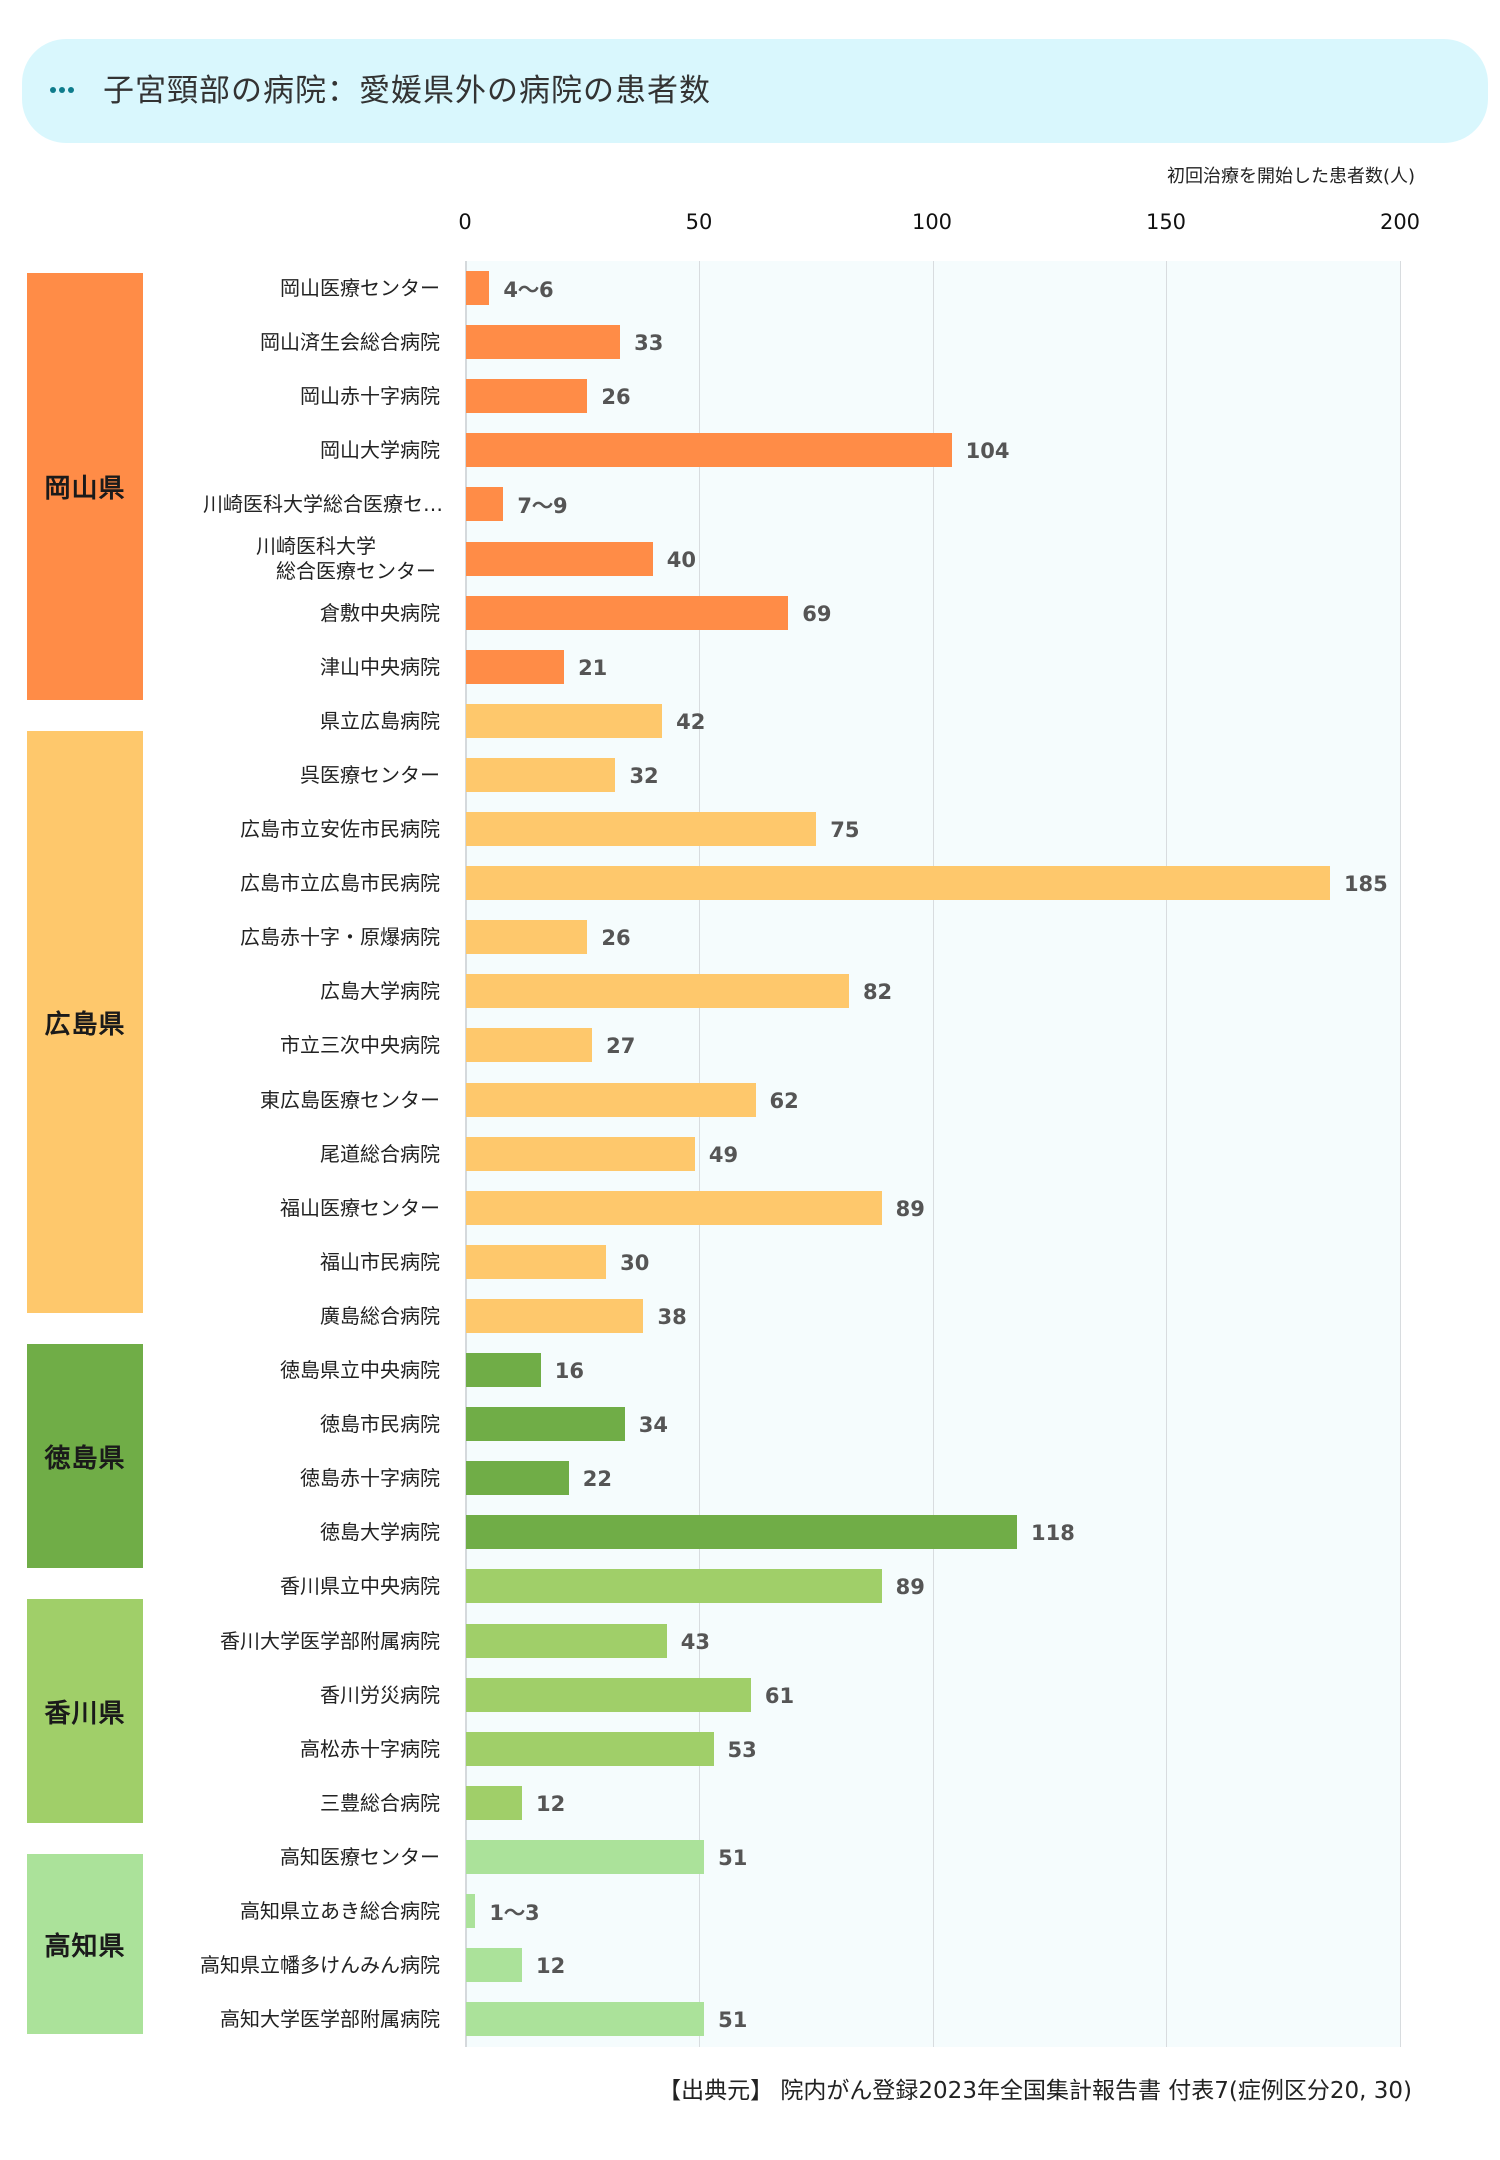 The height and width of the screenshot is (2160, 1500). Describe the element at coordinates (380, 1424) in the screenshot. I see `hospital-label: 徳島市民病院` at that location.